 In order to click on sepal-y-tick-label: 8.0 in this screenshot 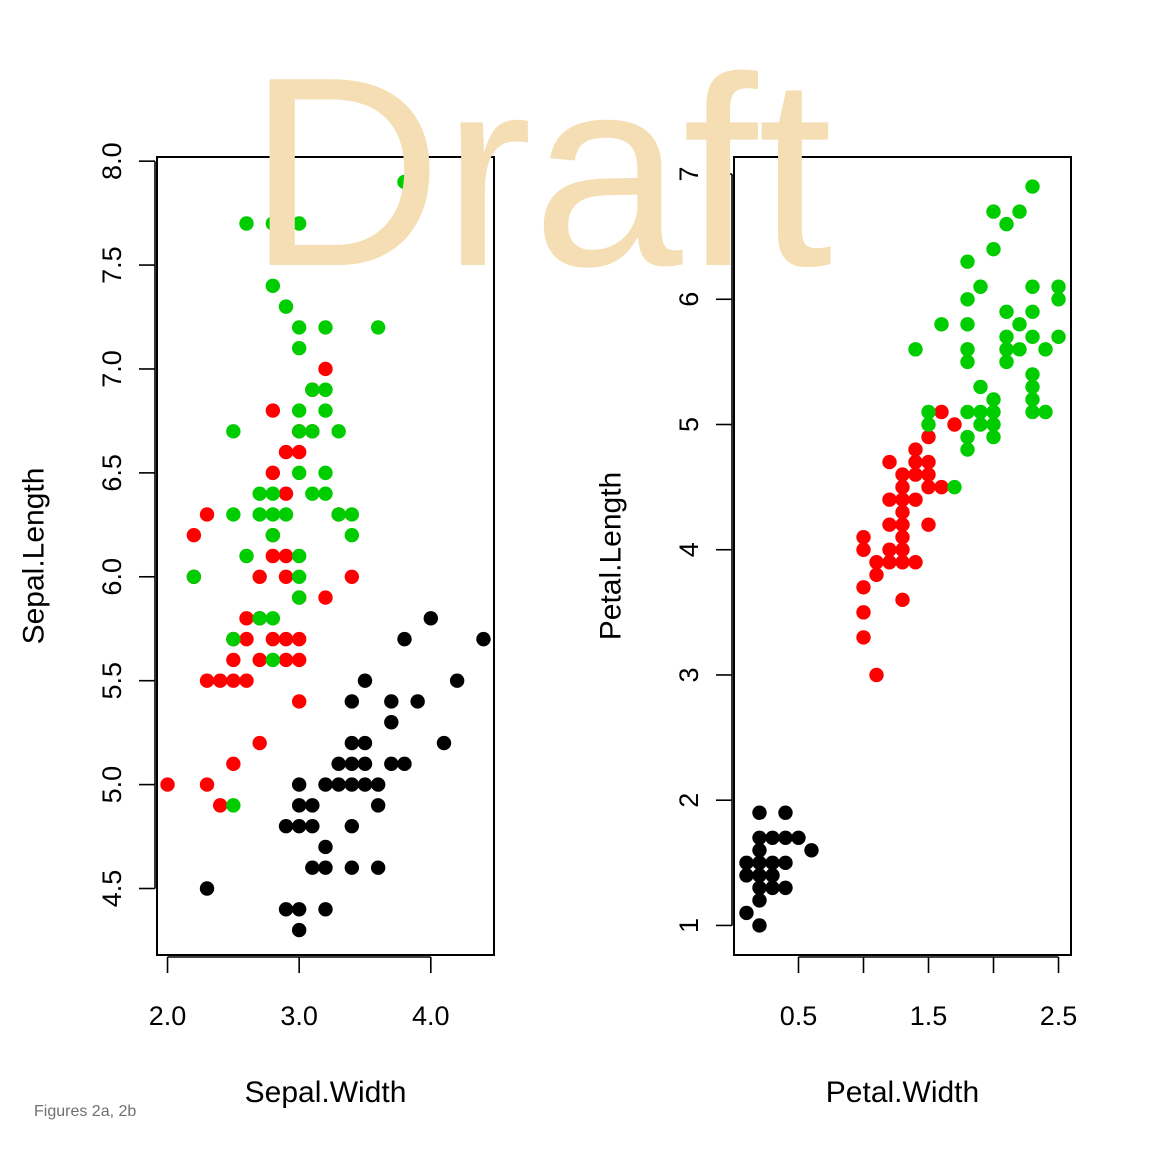, I will do `click(112, 161)`.